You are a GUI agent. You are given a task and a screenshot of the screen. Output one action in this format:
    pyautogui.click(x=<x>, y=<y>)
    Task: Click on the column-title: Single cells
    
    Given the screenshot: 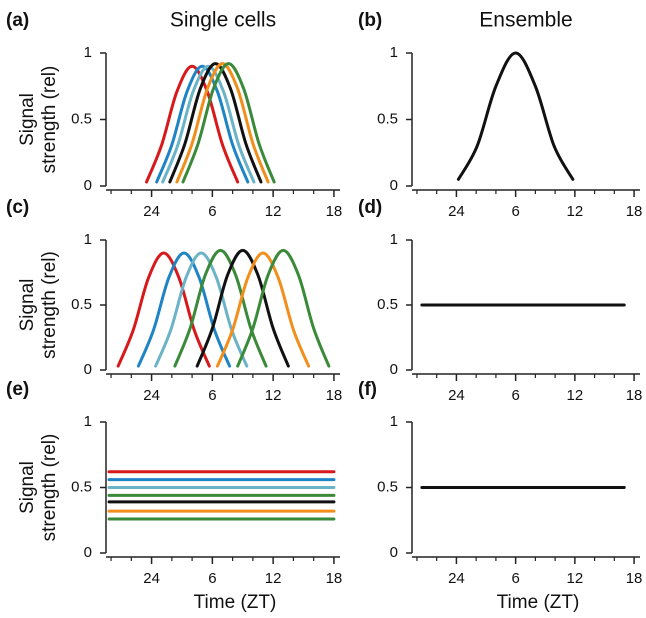 What is the action you would take?
    pyautogui.click(x=223, y=20)
    